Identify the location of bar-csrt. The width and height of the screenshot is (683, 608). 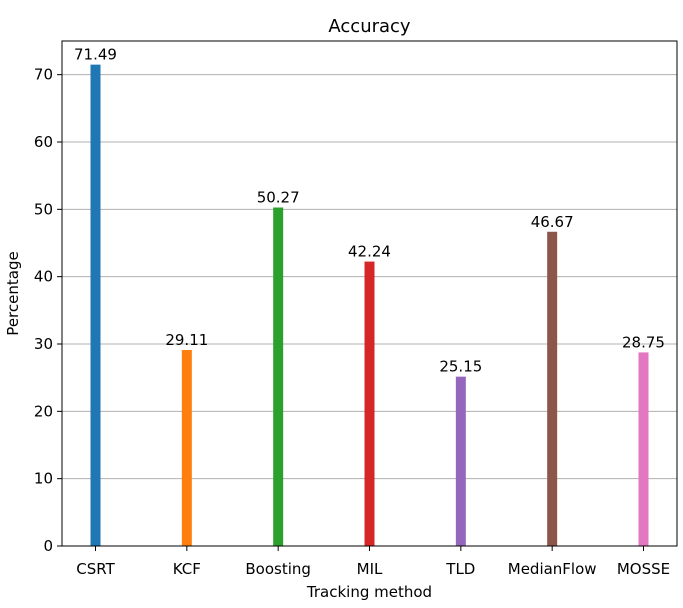
(95, 305).